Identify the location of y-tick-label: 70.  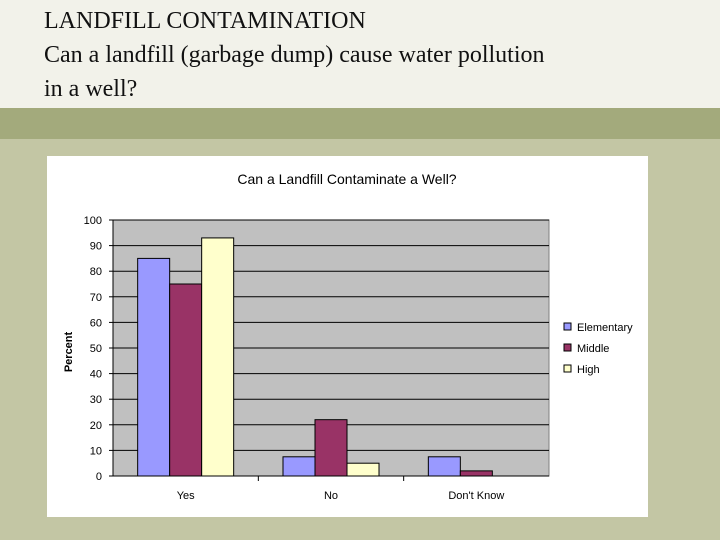
(96, 298).